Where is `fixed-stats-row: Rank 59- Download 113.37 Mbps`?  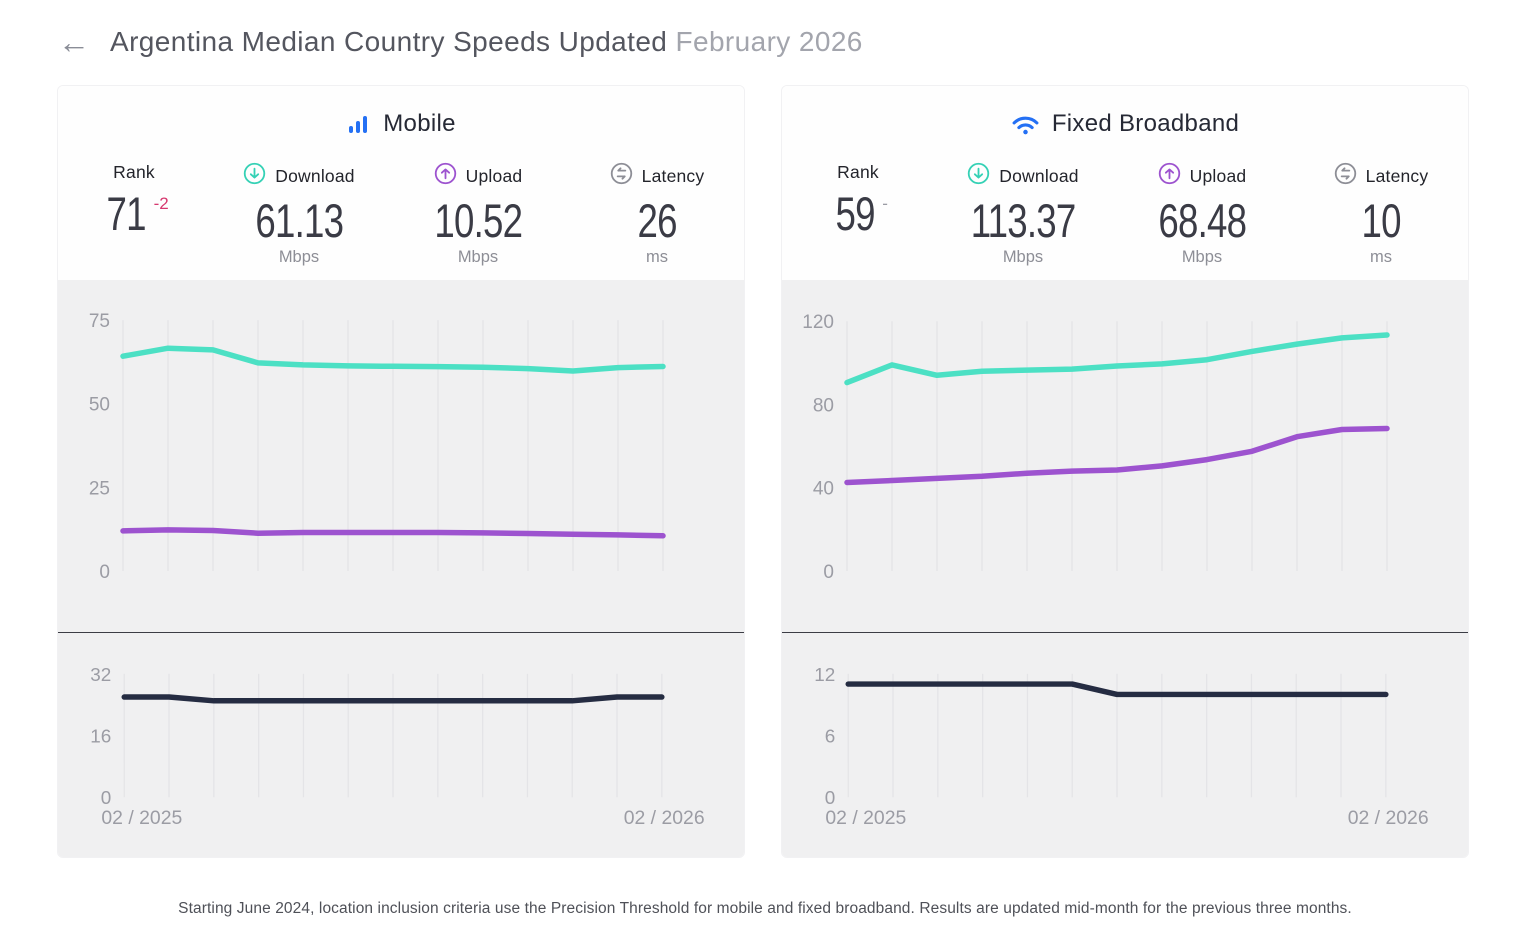
fixed-stats-row: Rank 59- Download 113.37 Mbps is located at coordinates (1125, 214).